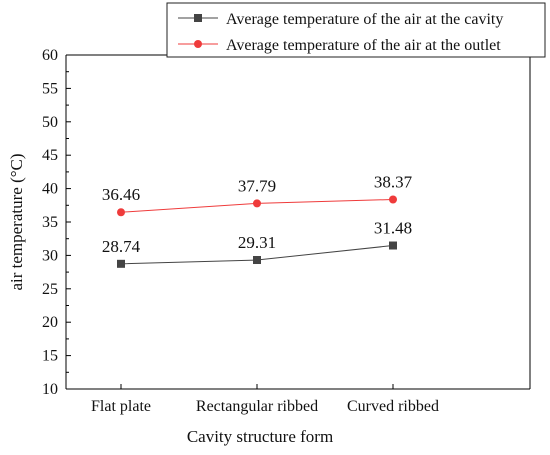 Image resolution: width=550 pixels, height=455 pixels. I want to click on y-tick-label: 10, so click(50, 389).